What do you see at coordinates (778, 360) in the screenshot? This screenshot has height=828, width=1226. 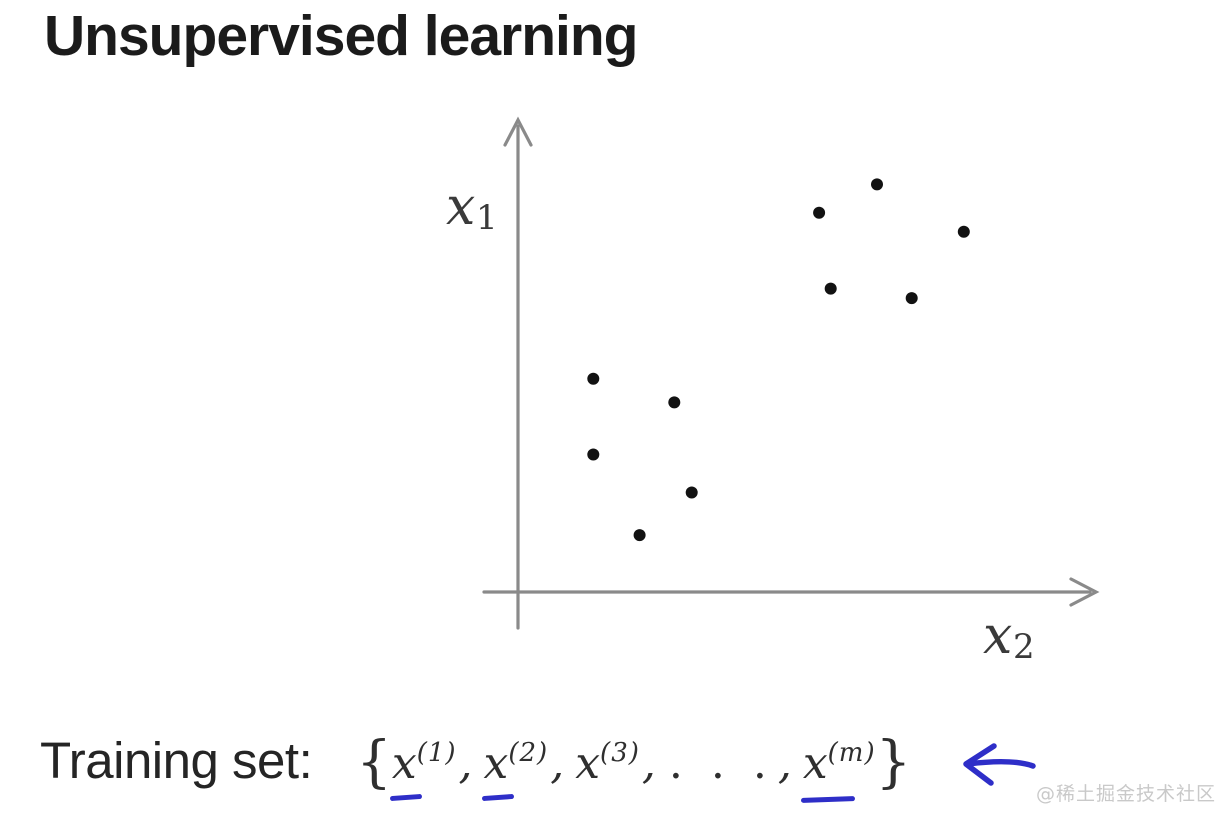 I see `scatter-points` at bounding box center [778, 360].